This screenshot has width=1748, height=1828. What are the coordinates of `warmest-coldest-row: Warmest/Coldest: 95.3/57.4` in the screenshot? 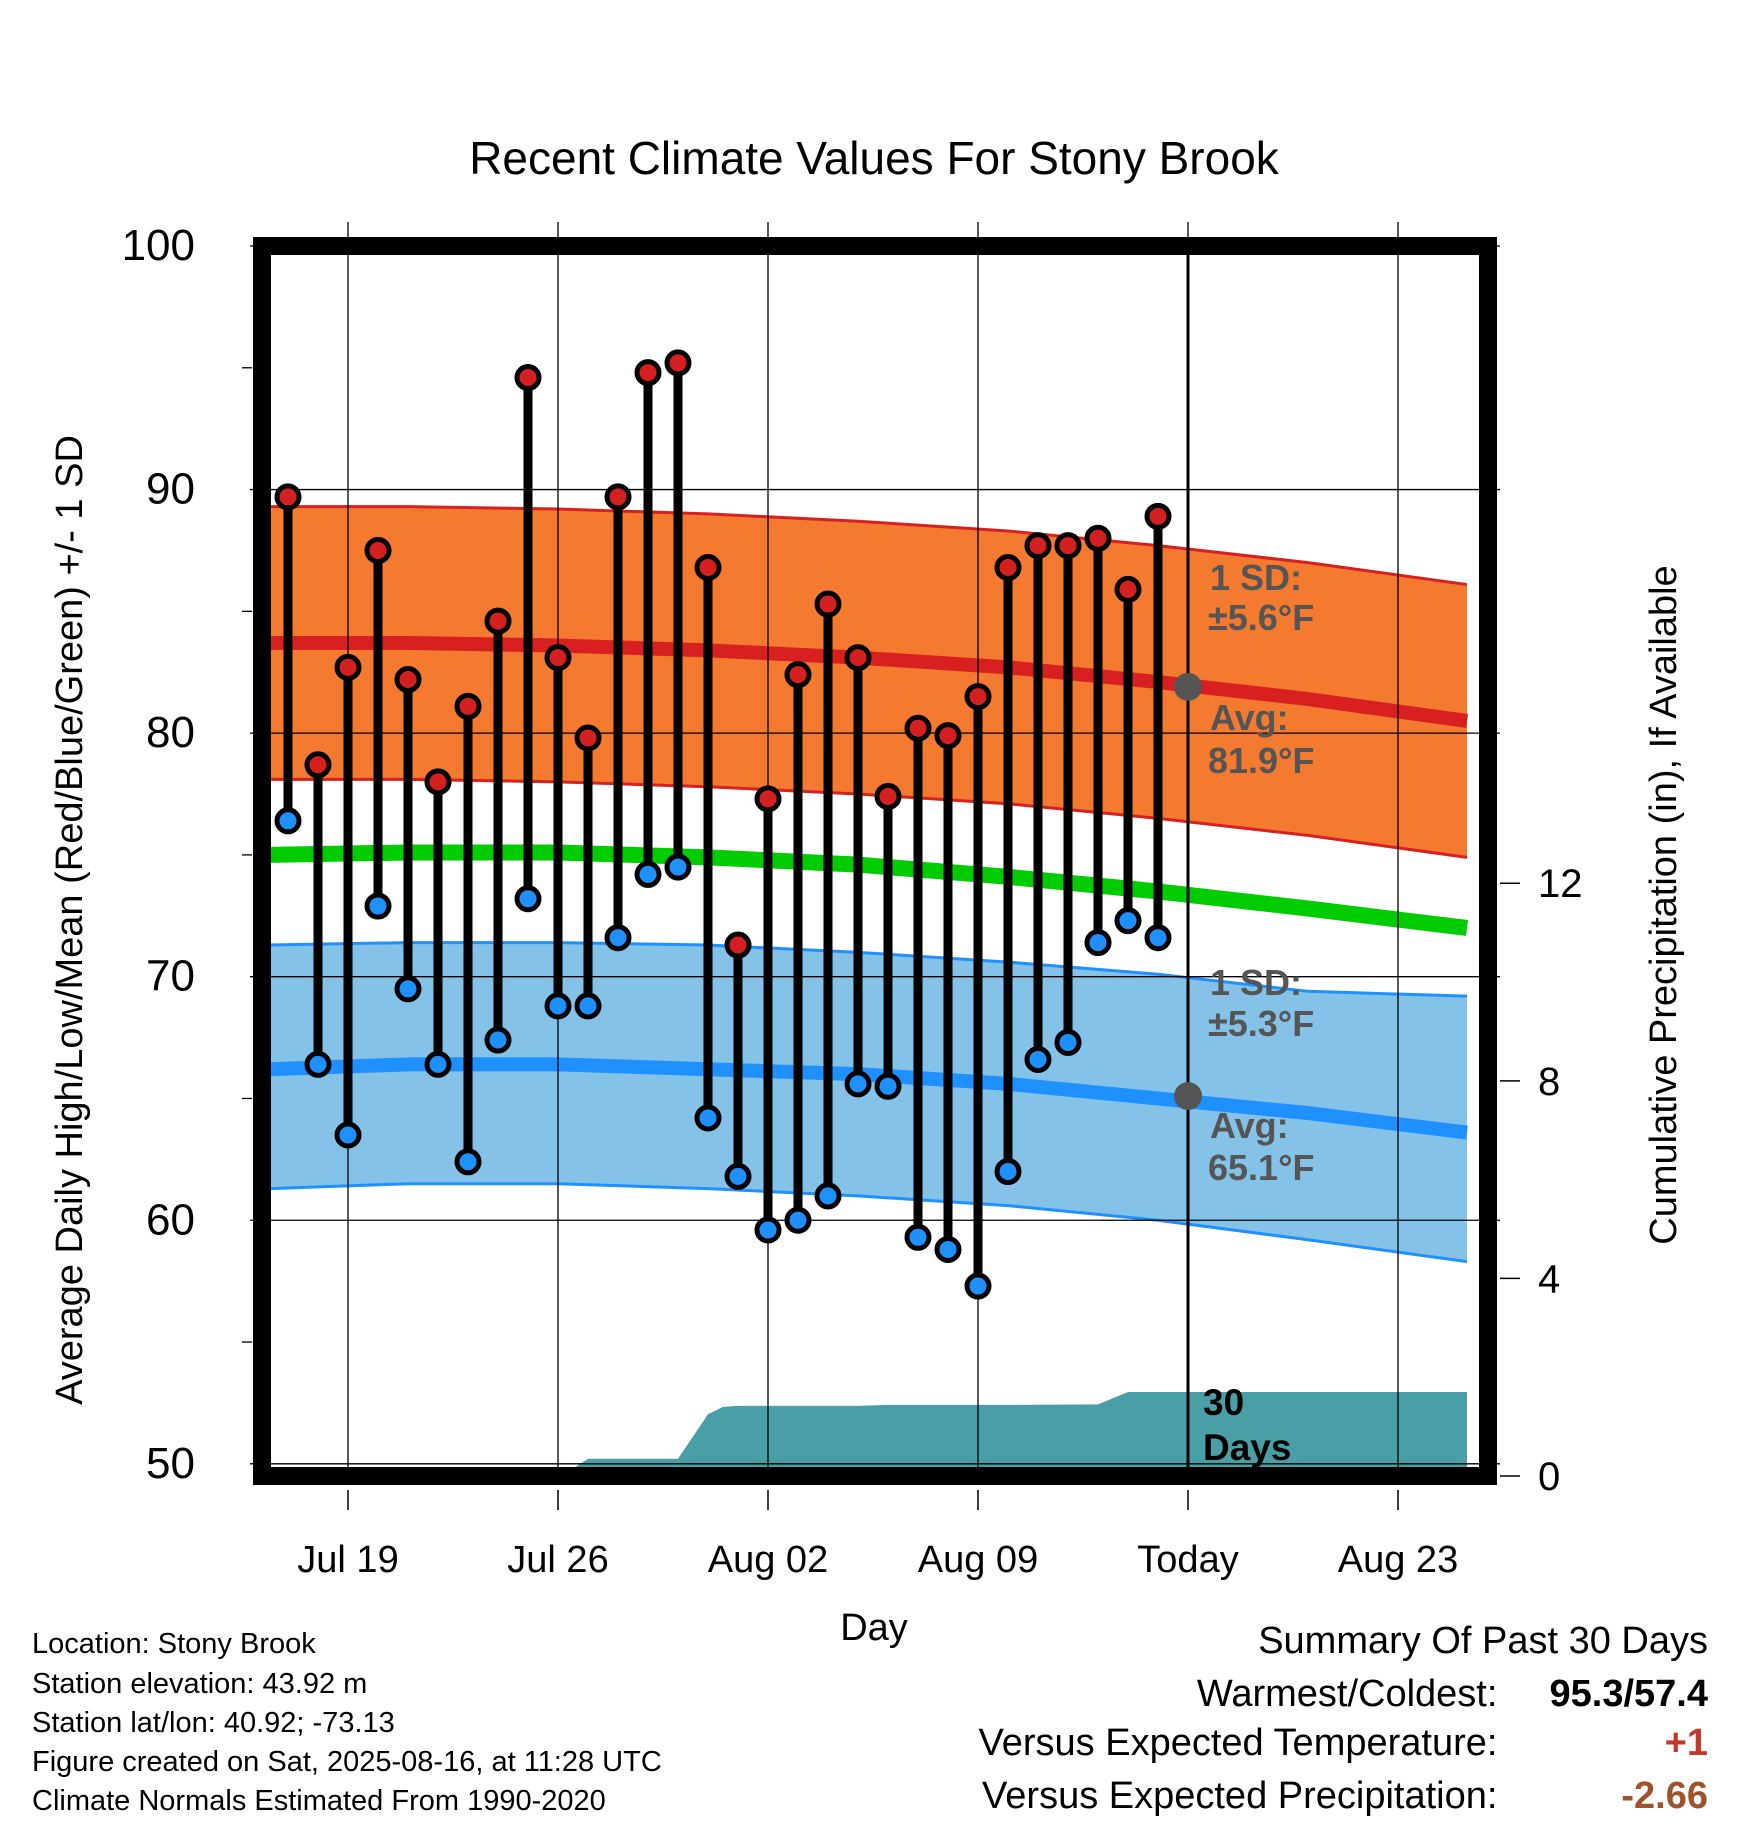 It's located at (1452, 1694).